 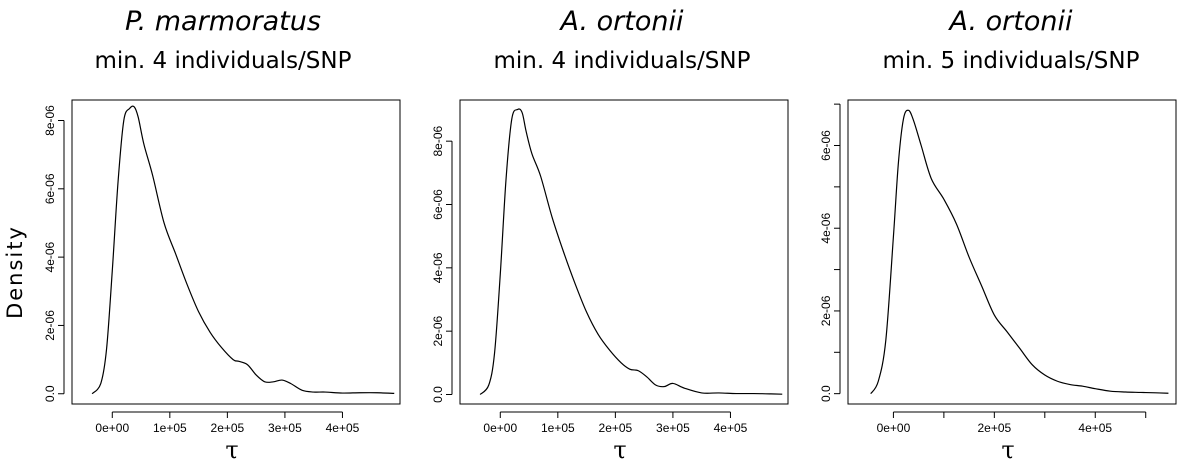 What do you see at coordinates (15, 272) in the screenshot?
I see `shared-y-axis-title: Density` at bounding box center [15, 272].